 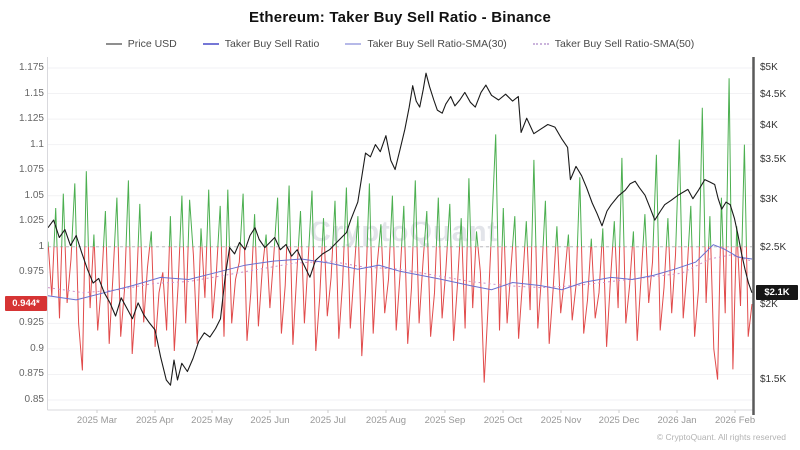 What do you see at coordinates (540, 44) in the screenshot?
I see `sma50-line-swatch-icon` at bounding box center [540, 44].